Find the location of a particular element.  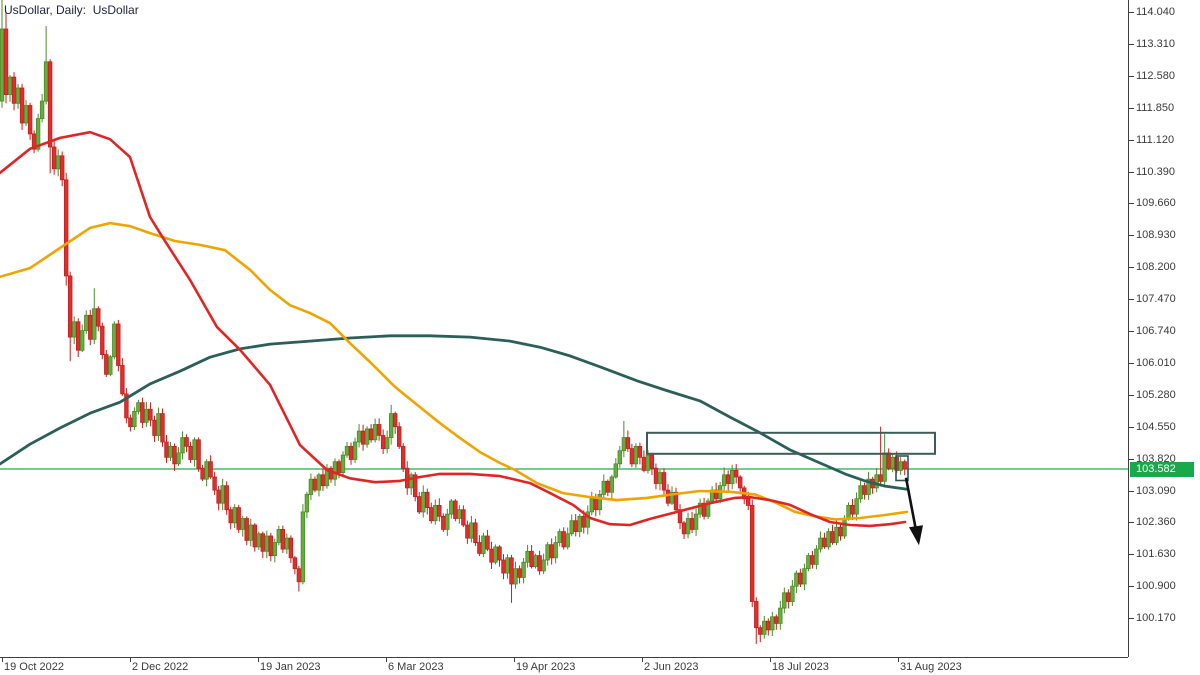

down-arrow-line is located at coordinates (911, 504).